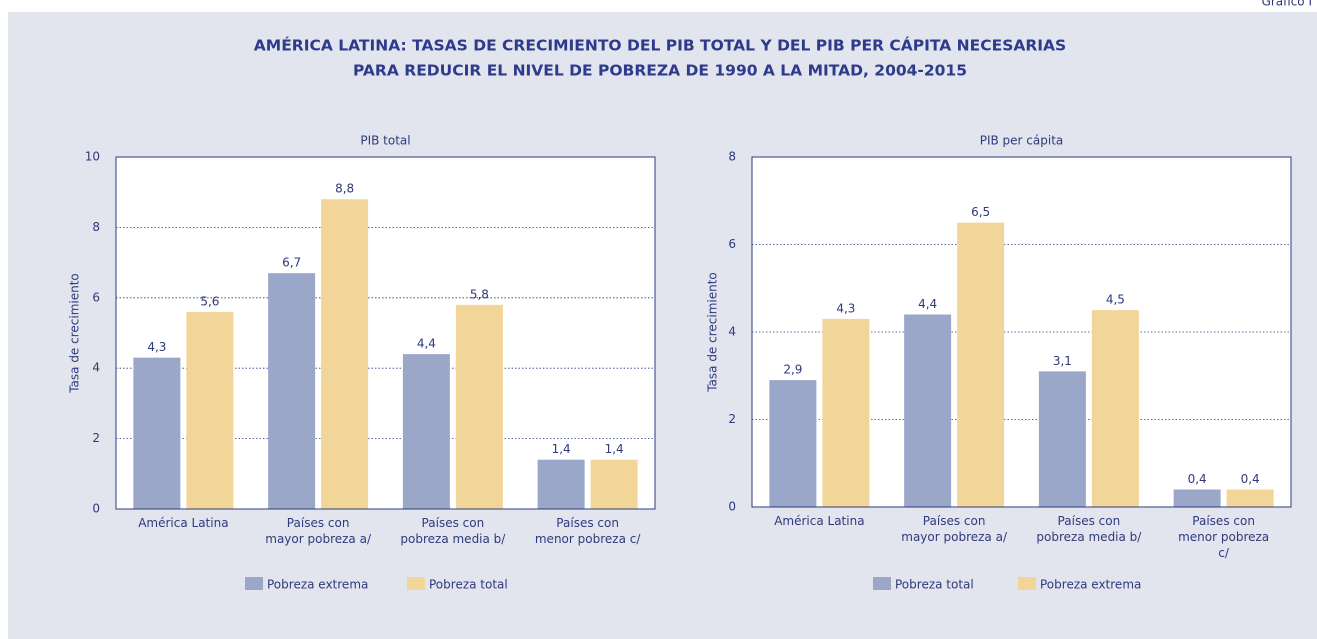 Image resolution: width=1317 pixels, height=639 pixels. Describe the element at coordinates (385, 141) in the screenshot. I see `subplot-title: PIB total` at that location.